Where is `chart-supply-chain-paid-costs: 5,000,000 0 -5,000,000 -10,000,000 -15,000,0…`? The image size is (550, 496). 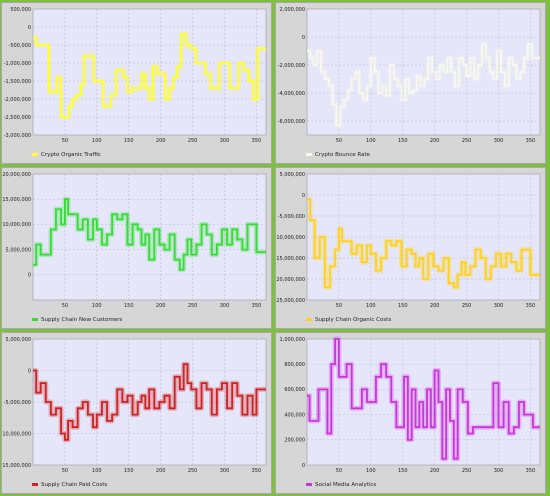
chart-supply-chain-paid-costs: 5,000,000 0 -5,000,000 -10,000,000 -15,000,0… is located at coordinates (134, 412).